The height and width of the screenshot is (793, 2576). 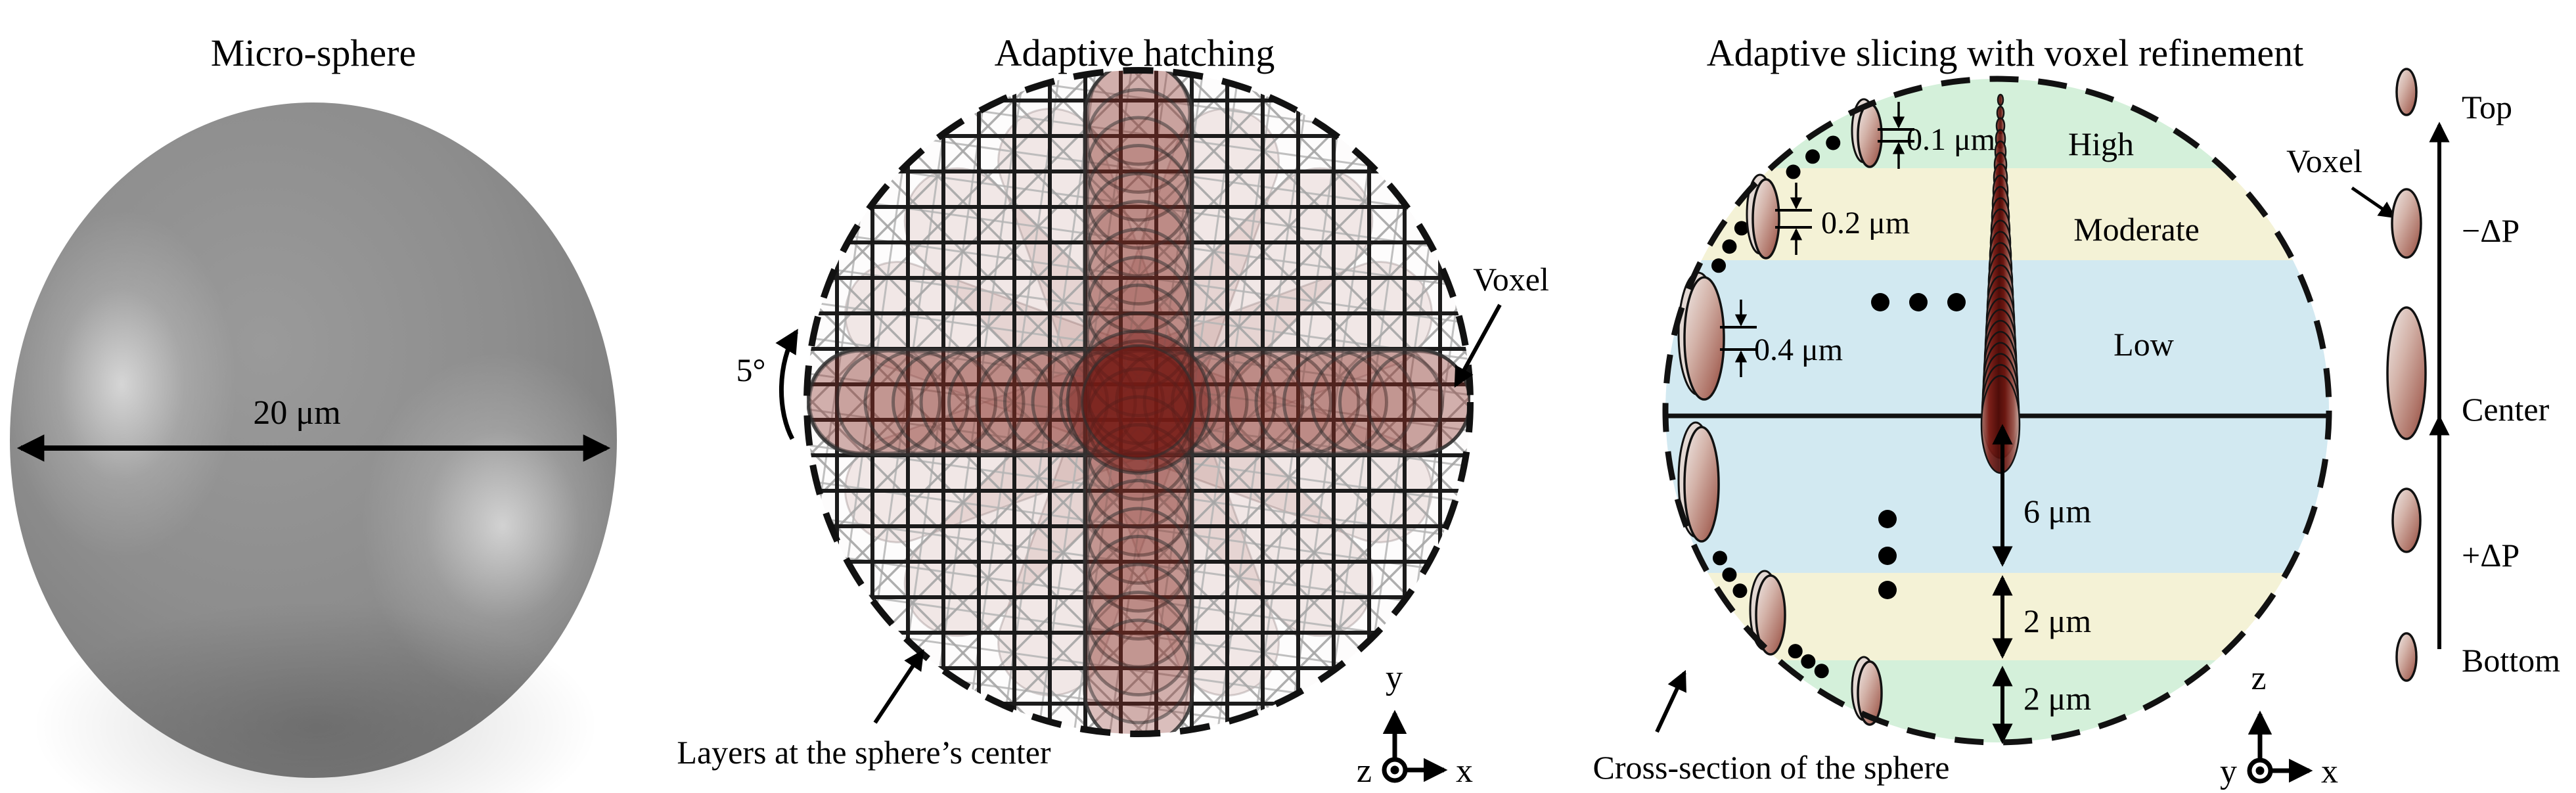 I want to click on voxel-pointer-arrow-right, so click(x=2374, y=203).